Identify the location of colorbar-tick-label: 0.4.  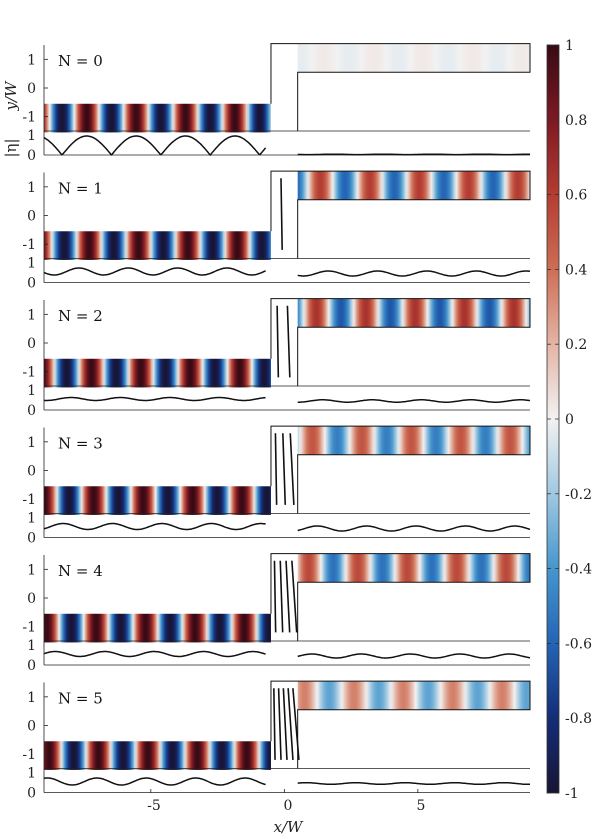
(576, 270).